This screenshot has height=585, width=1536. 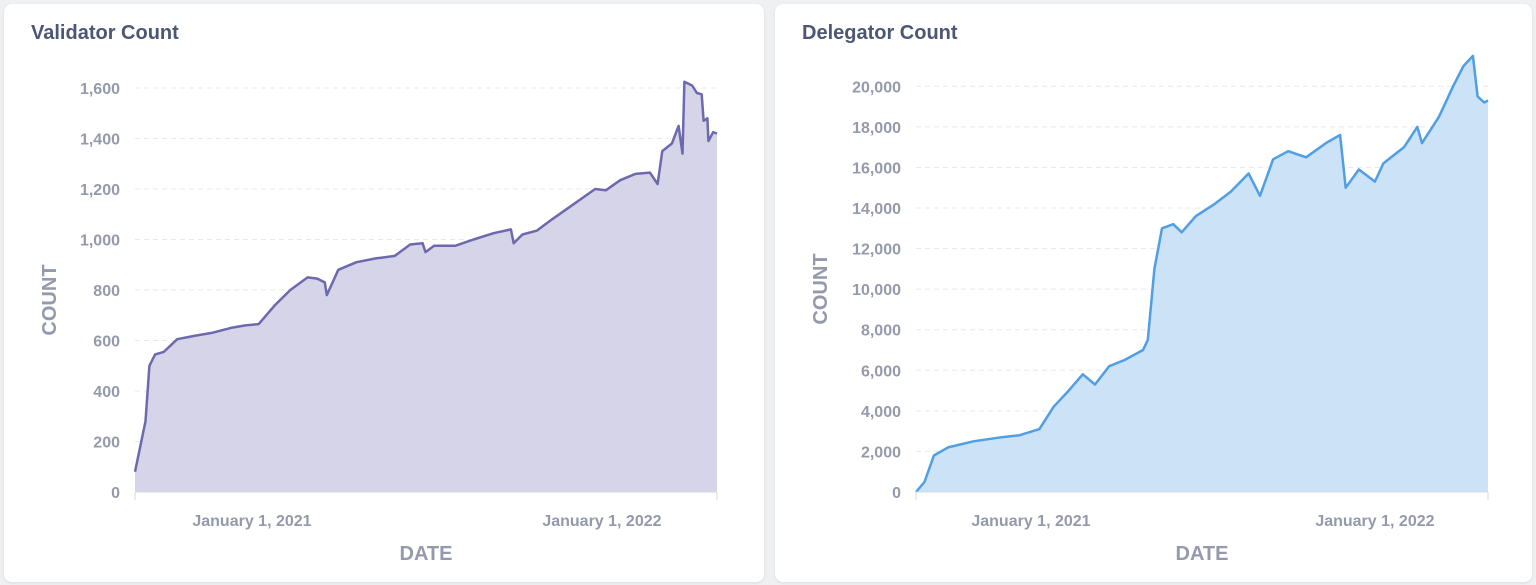 I want to click on y-tick-label: 12,000, so click(x=876, y=250).